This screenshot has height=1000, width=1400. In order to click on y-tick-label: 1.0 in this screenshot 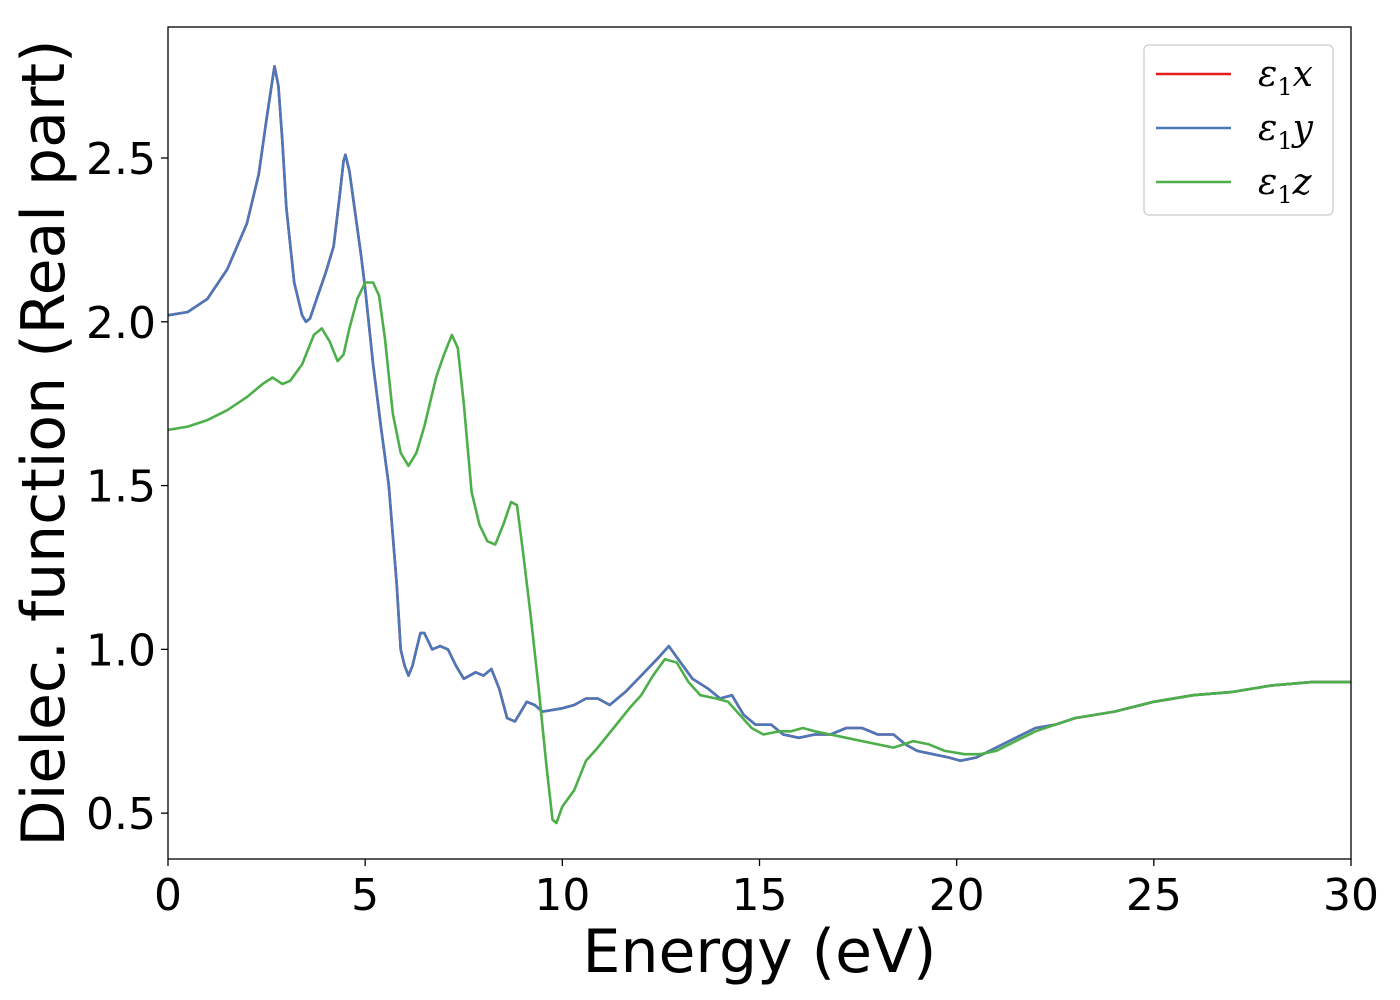, I will do `click(121, 650)`.